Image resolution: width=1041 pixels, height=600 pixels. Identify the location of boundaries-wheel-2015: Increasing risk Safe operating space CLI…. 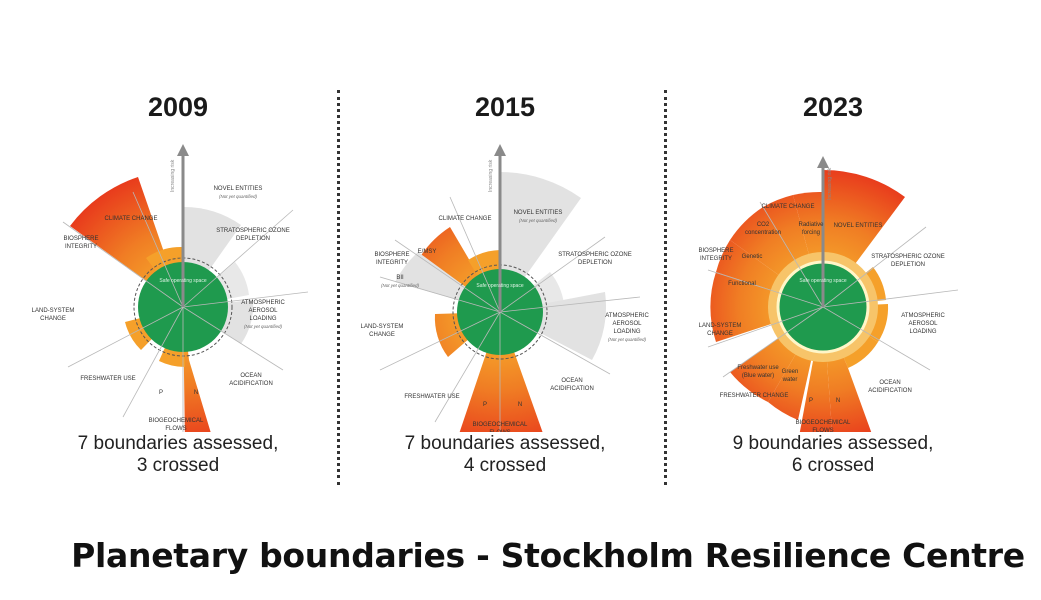
(505, 288).